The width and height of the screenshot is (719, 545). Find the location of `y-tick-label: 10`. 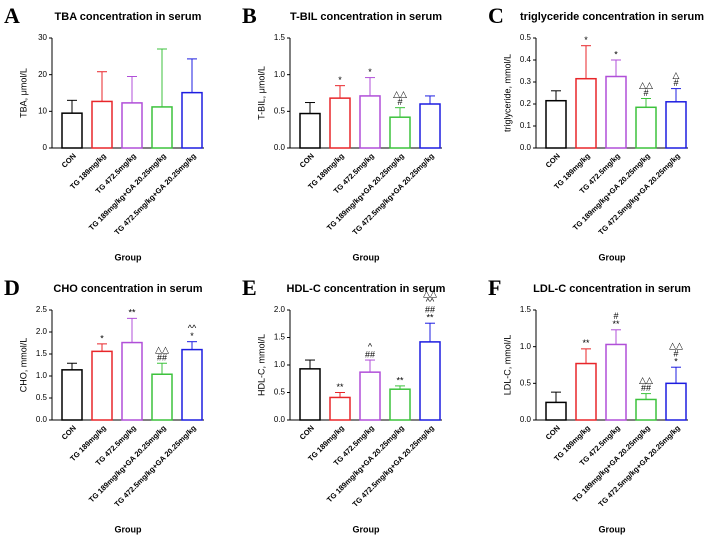

y-tick-label: 10 is located at coordinates (42, 110).